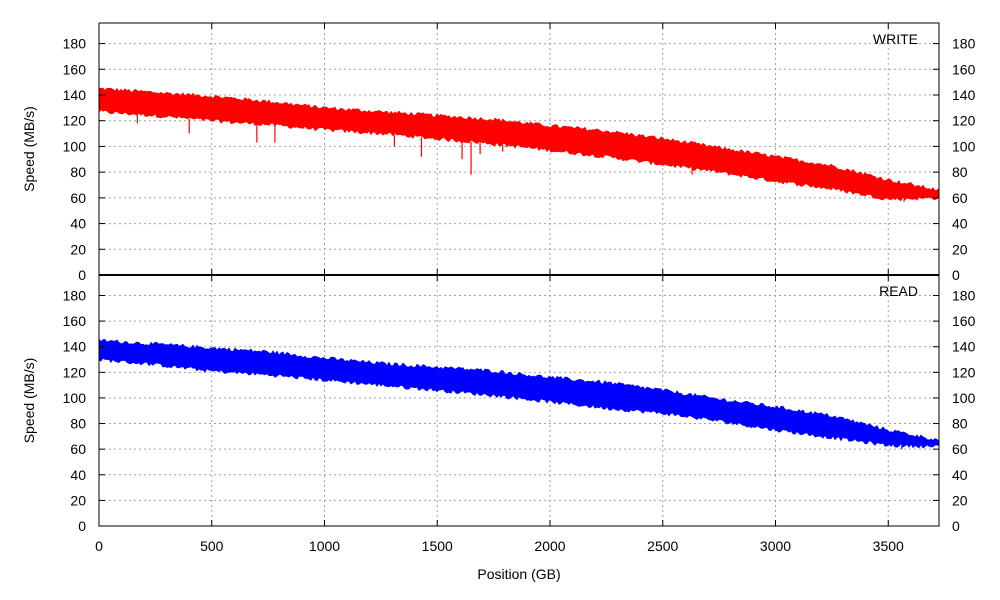  Describe the element at coordinates (662, 546) in the screenshot. I see `x-tick-label: 2500` at that location.